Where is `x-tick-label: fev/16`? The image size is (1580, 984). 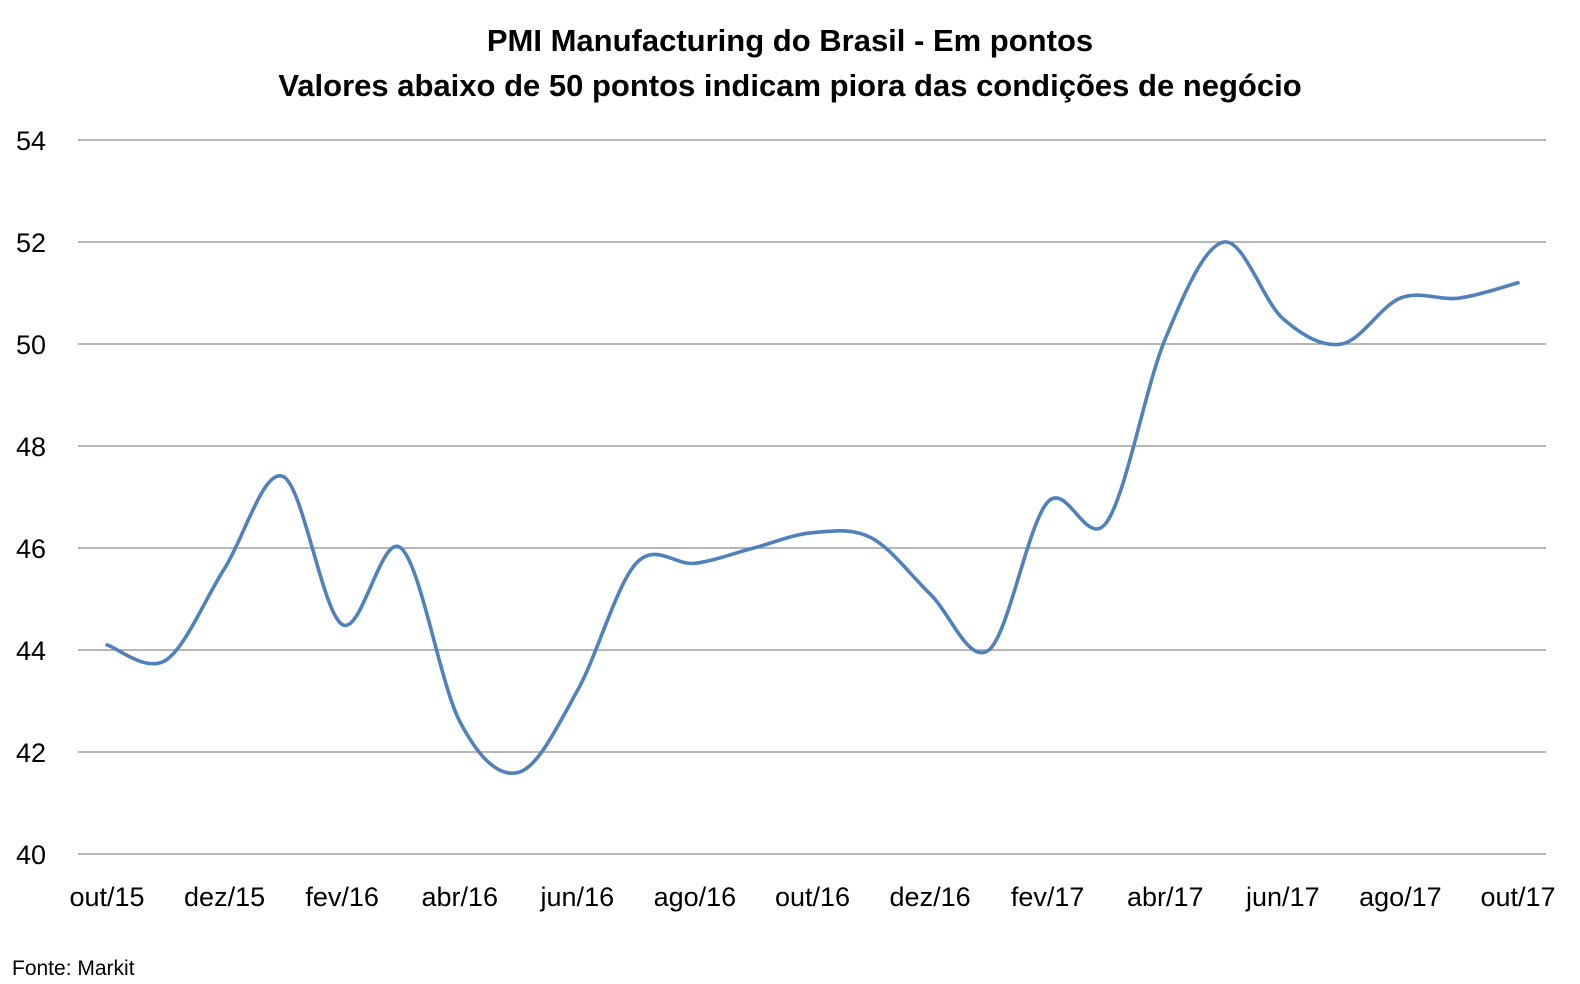
x-tick-label: fev/16 is located at coordinates (342, 897).